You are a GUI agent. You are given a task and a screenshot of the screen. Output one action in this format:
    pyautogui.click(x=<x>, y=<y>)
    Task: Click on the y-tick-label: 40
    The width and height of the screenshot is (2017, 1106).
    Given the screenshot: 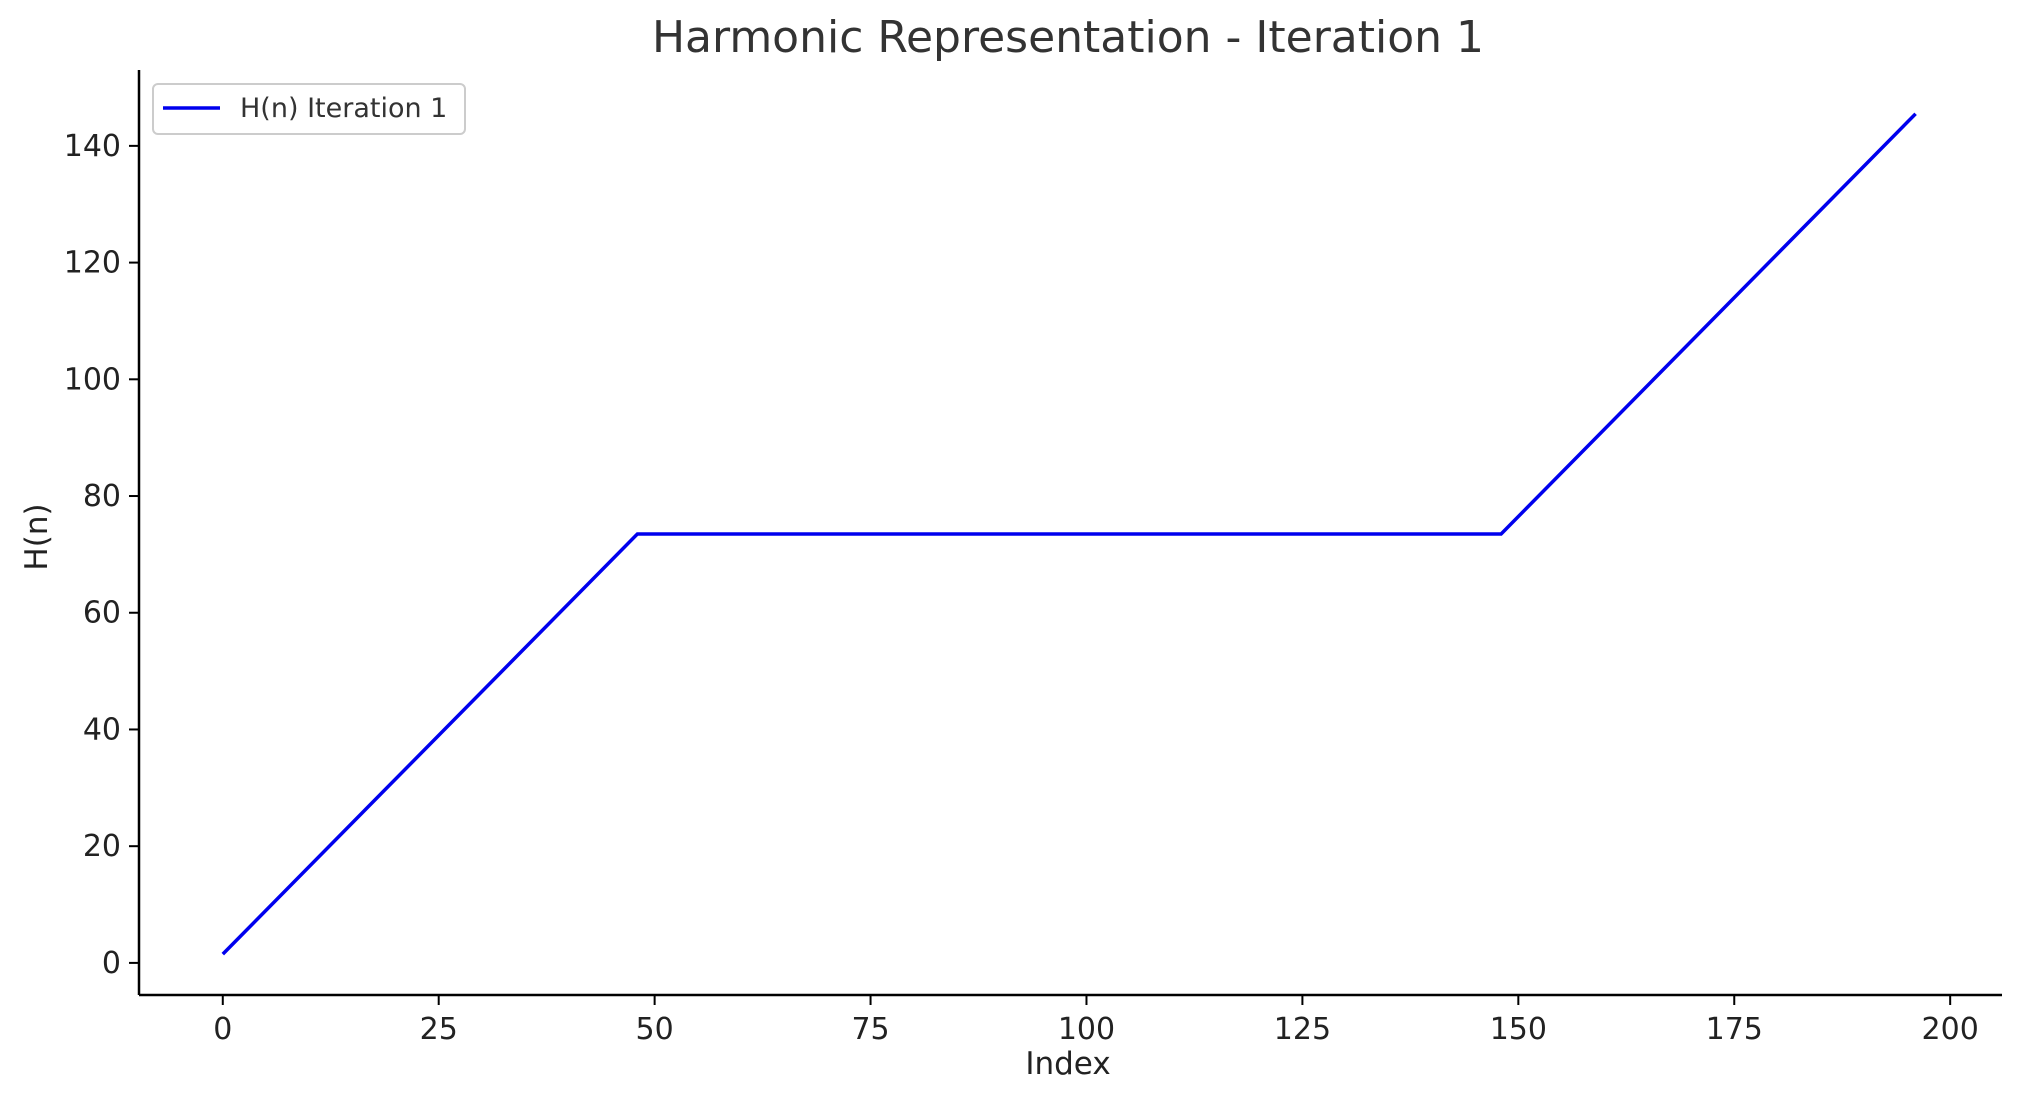 What is the action you would take?
    pyautogui.click(x=102, y=729)
    